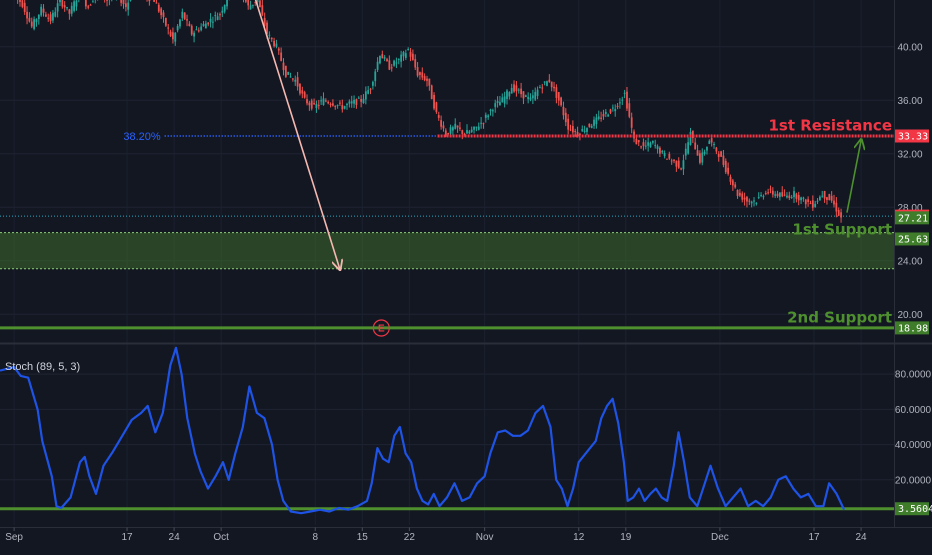  Describe the element at coordinates (296, 134) in the screenshot. I see `projection-arrow-down` at that location.